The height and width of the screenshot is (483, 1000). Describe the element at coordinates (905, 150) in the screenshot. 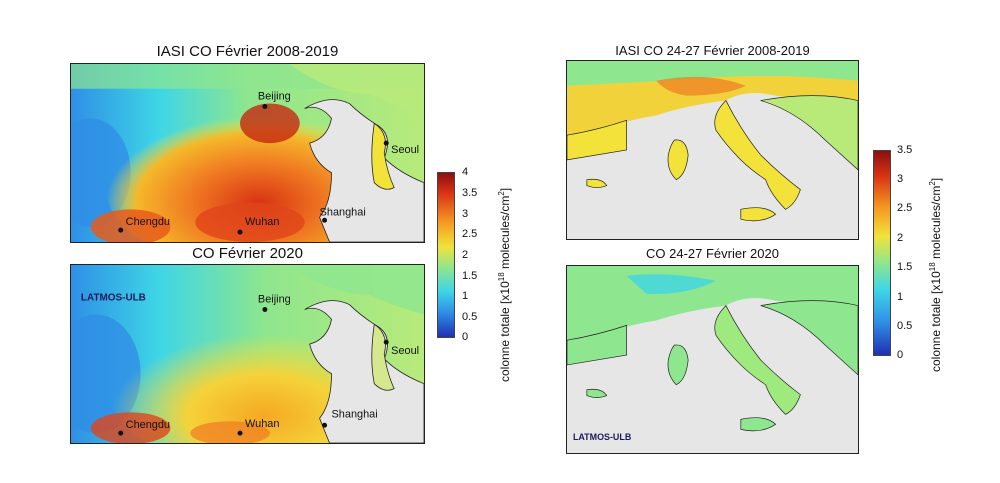

I see `italy-cbar-tick: 3.5` at that location.